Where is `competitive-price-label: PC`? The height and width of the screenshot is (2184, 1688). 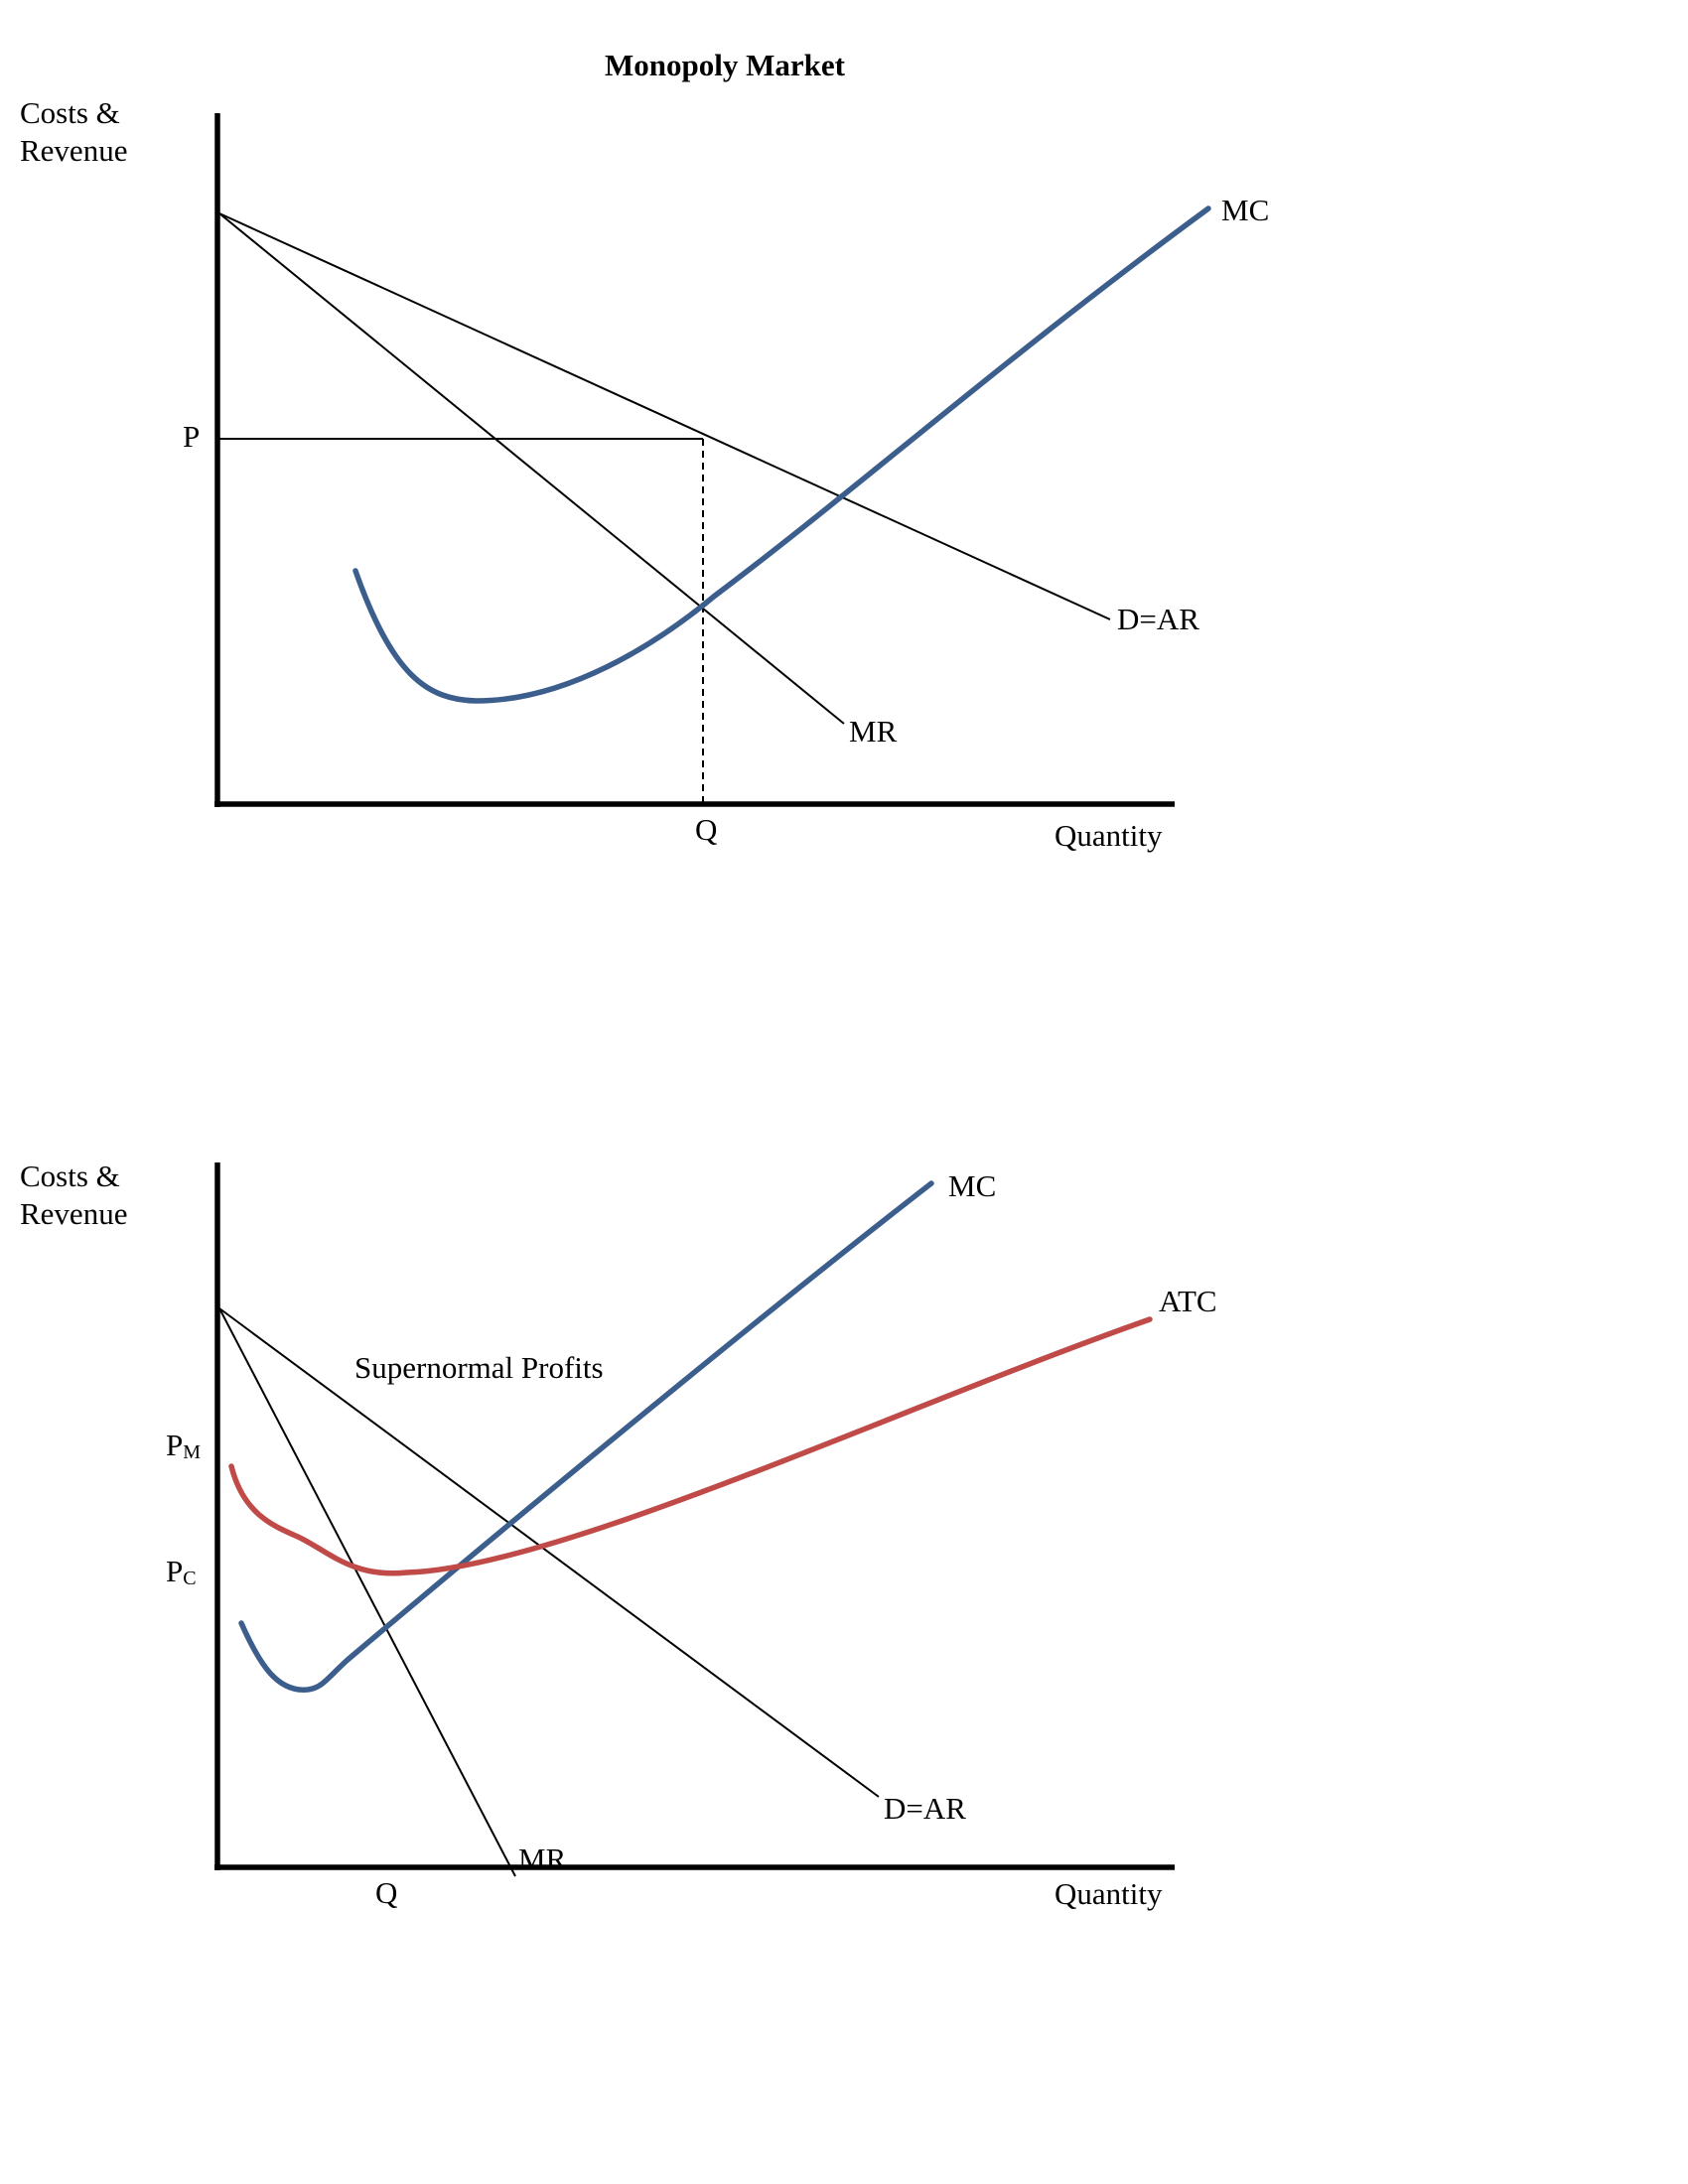 competitive-price-label: PC is located at coordinates (181, 1571).